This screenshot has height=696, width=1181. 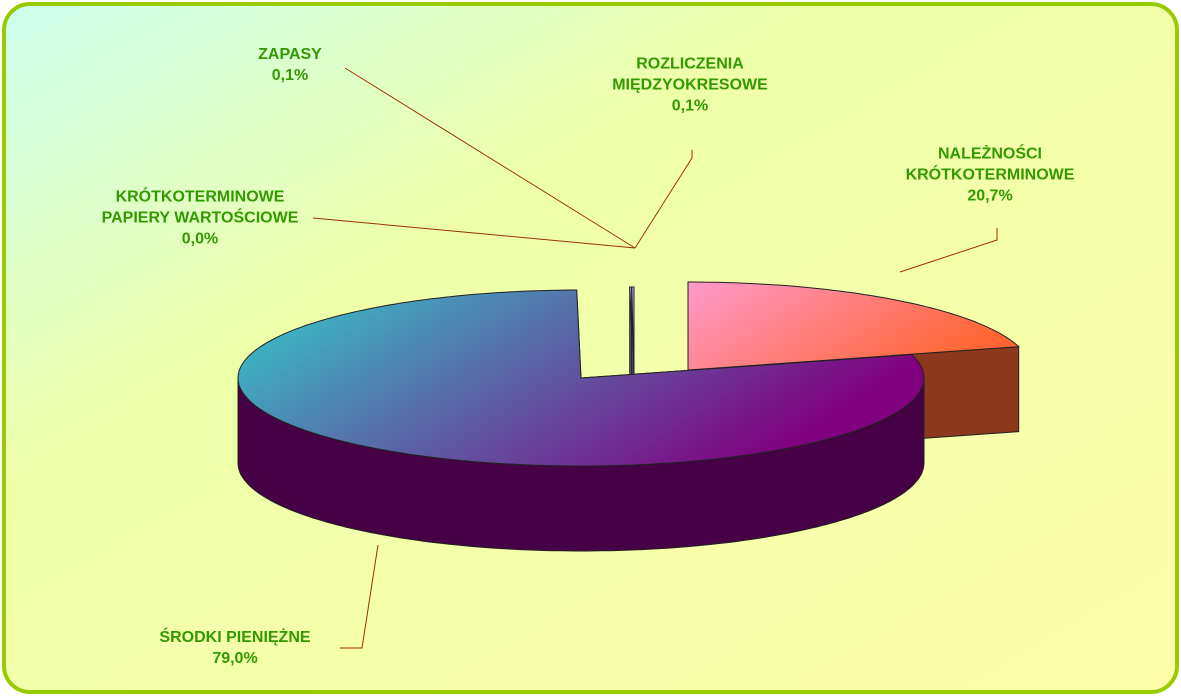 I want to click on category-label: ŚRODKI PIENIĘŻNE, so click(x=235, y=637).